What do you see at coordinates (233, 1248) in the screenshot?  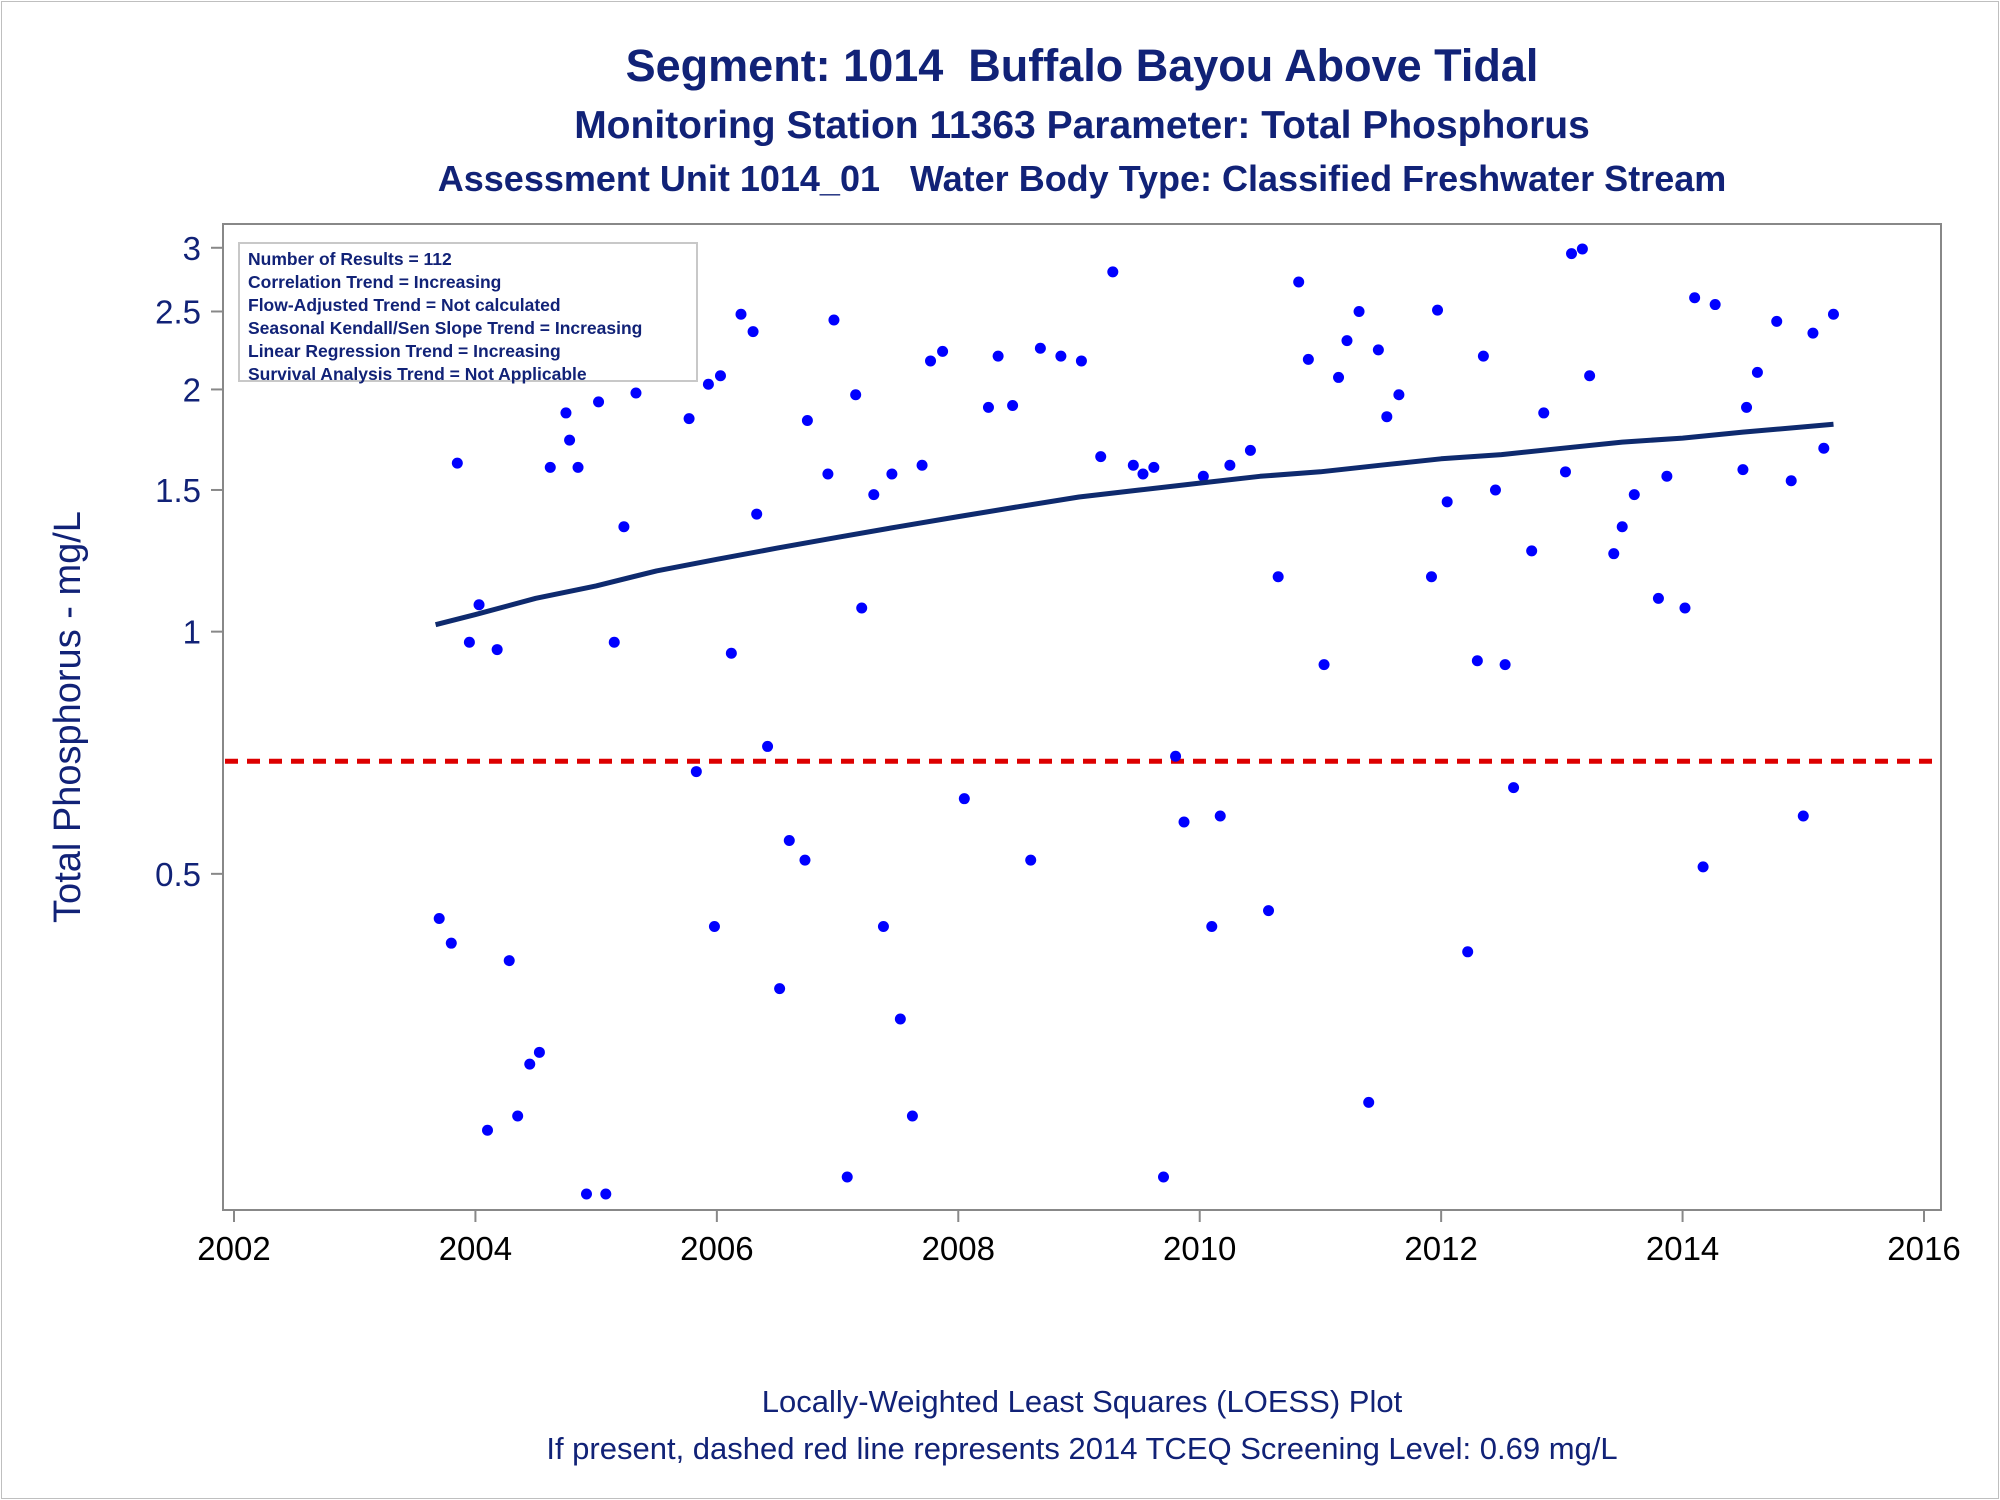 I see `x-tick-label: 2002` at bounding box center [233, 1248].